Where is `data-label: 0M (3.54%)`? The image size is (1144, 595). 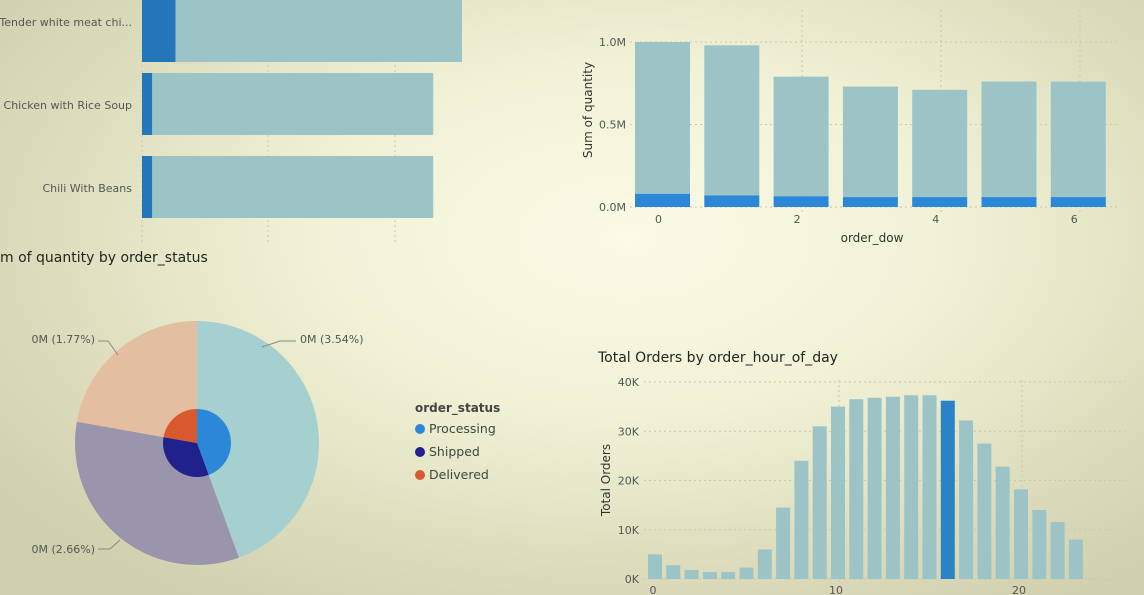
data-label: 0M (3.54%) is located at coordinates (332, 339).